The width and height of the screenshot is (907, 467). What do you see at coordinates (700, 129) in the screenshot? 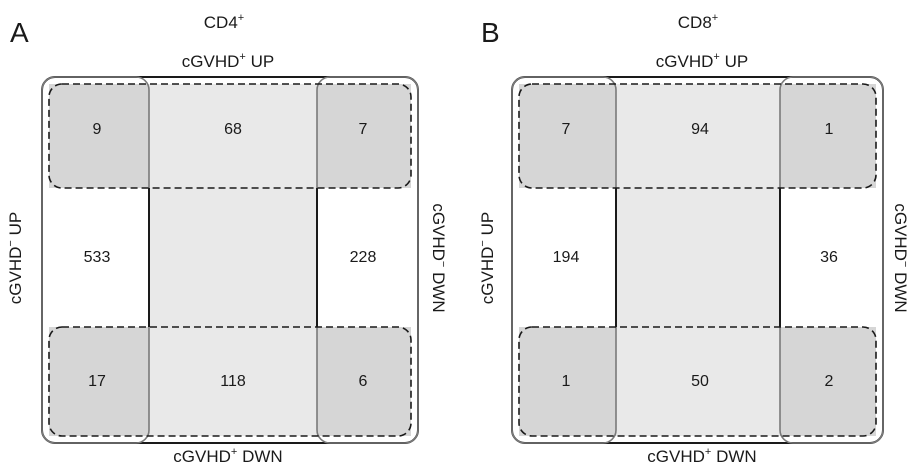
I see `count-top-mid: 94` at bounding box center [700, 129].